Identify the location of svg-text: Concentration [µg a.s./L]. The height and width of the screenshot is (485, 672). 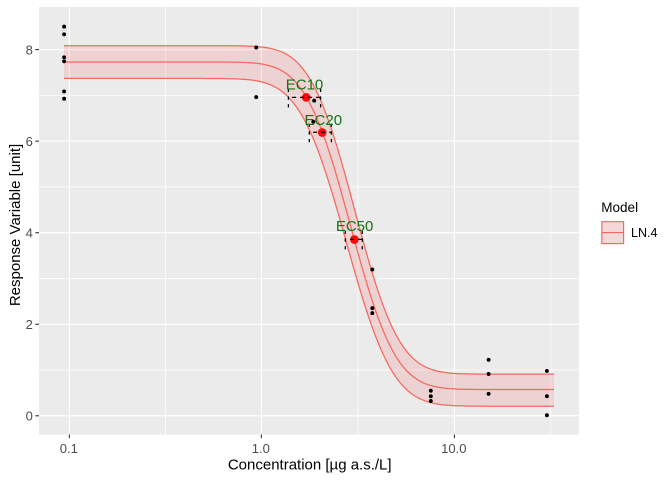
(310, 465).